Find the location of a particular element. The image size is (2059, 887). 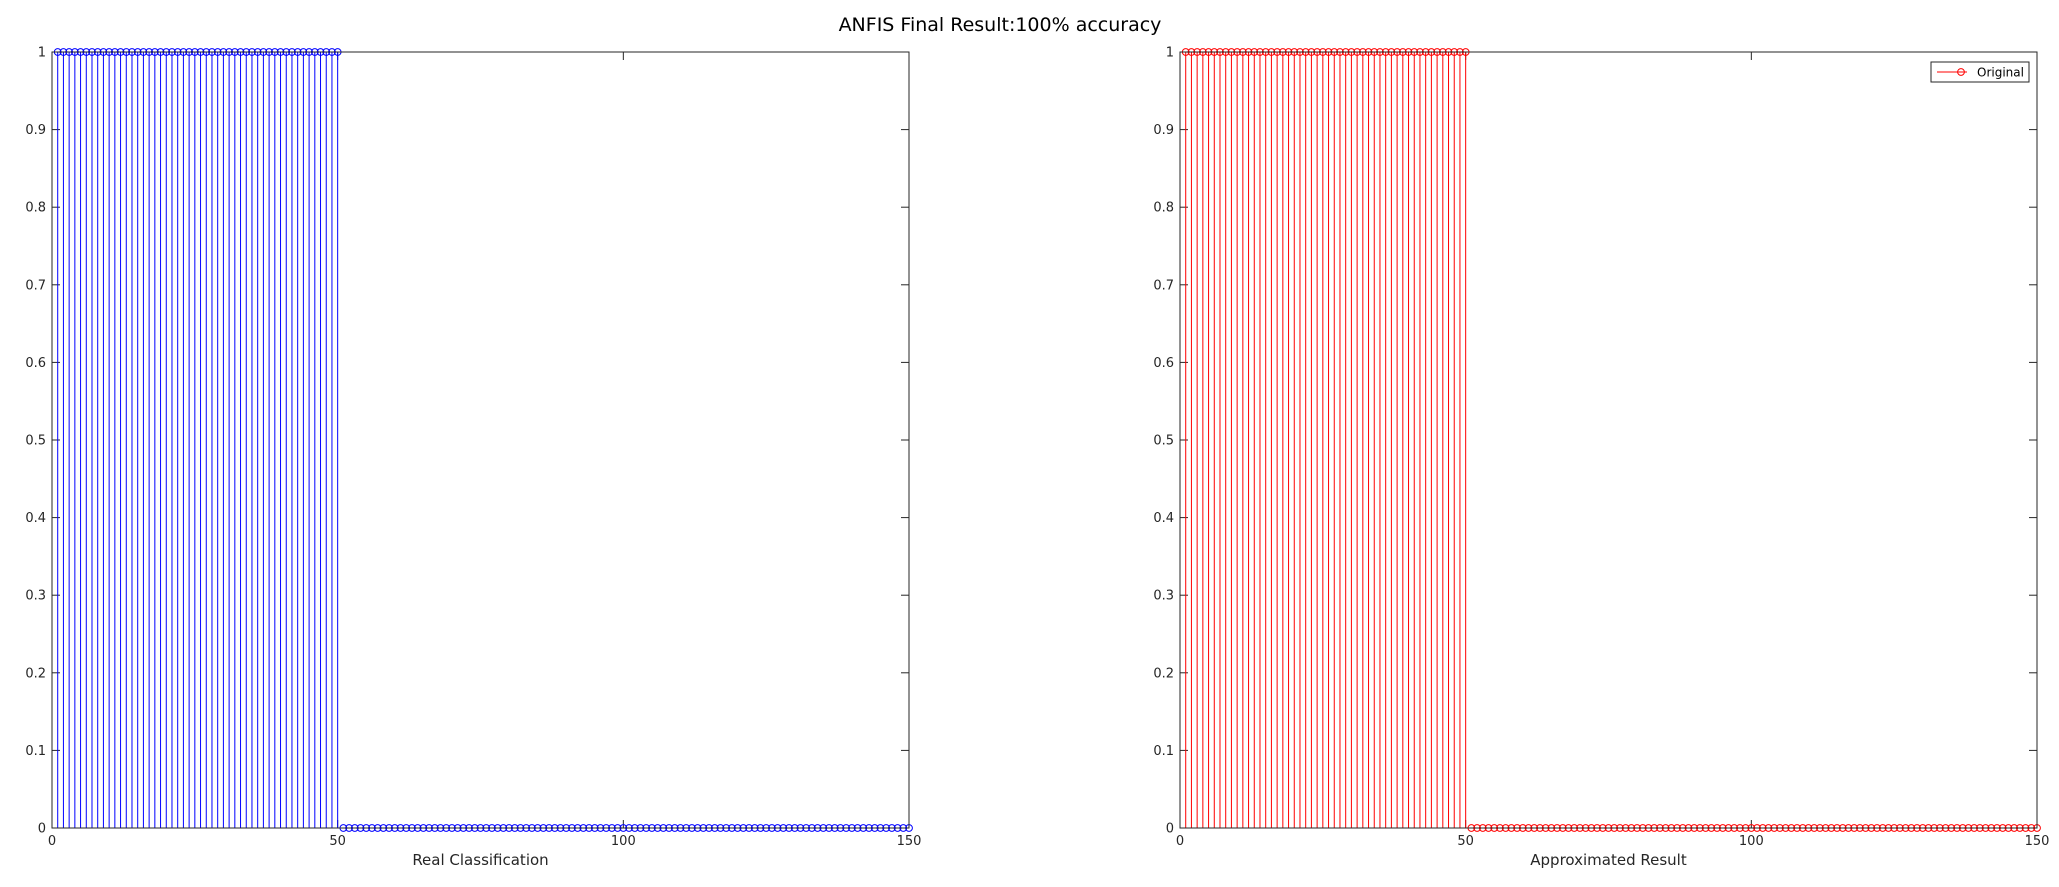

figure-title: ANFIS Final Result:100% accuracy is located at coordinates (1000, 25).